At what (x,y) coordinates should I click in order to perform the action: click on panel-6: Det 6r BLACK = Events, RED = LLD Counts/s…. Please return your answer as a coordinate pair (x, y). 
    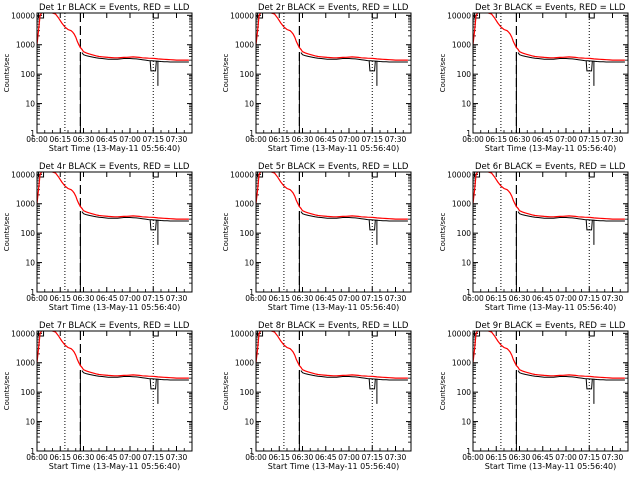
    Looking at the image, I should click on (534, 237).